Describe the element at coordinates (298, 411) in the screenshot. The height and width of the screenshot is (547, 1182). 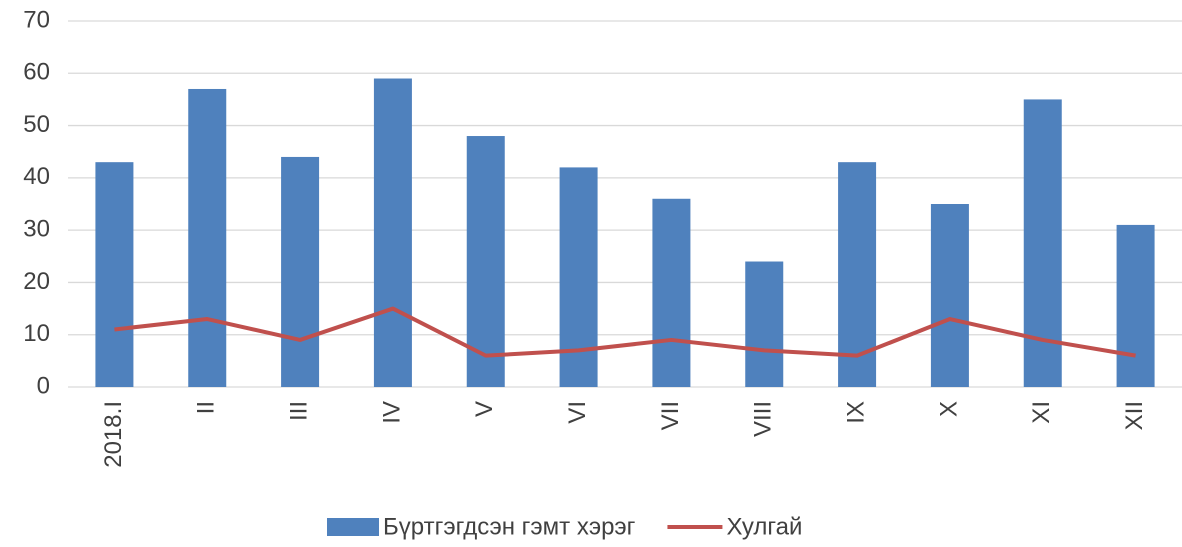
I see `x-tick-label: III` at that location.